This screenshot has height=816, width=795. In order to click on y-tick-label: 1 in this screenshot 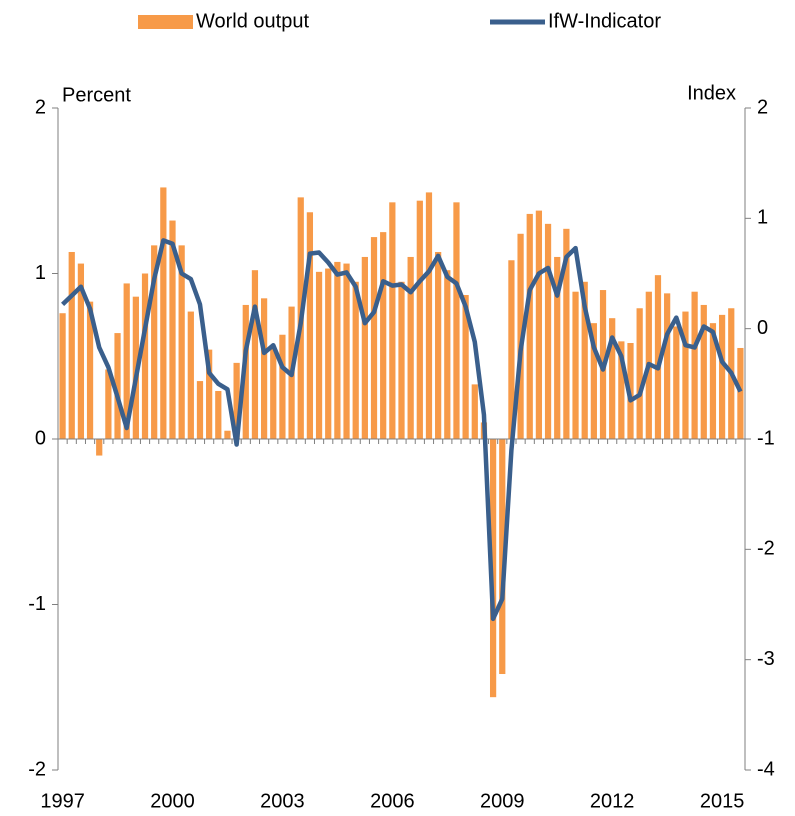, I will do `click(40, 273)`.